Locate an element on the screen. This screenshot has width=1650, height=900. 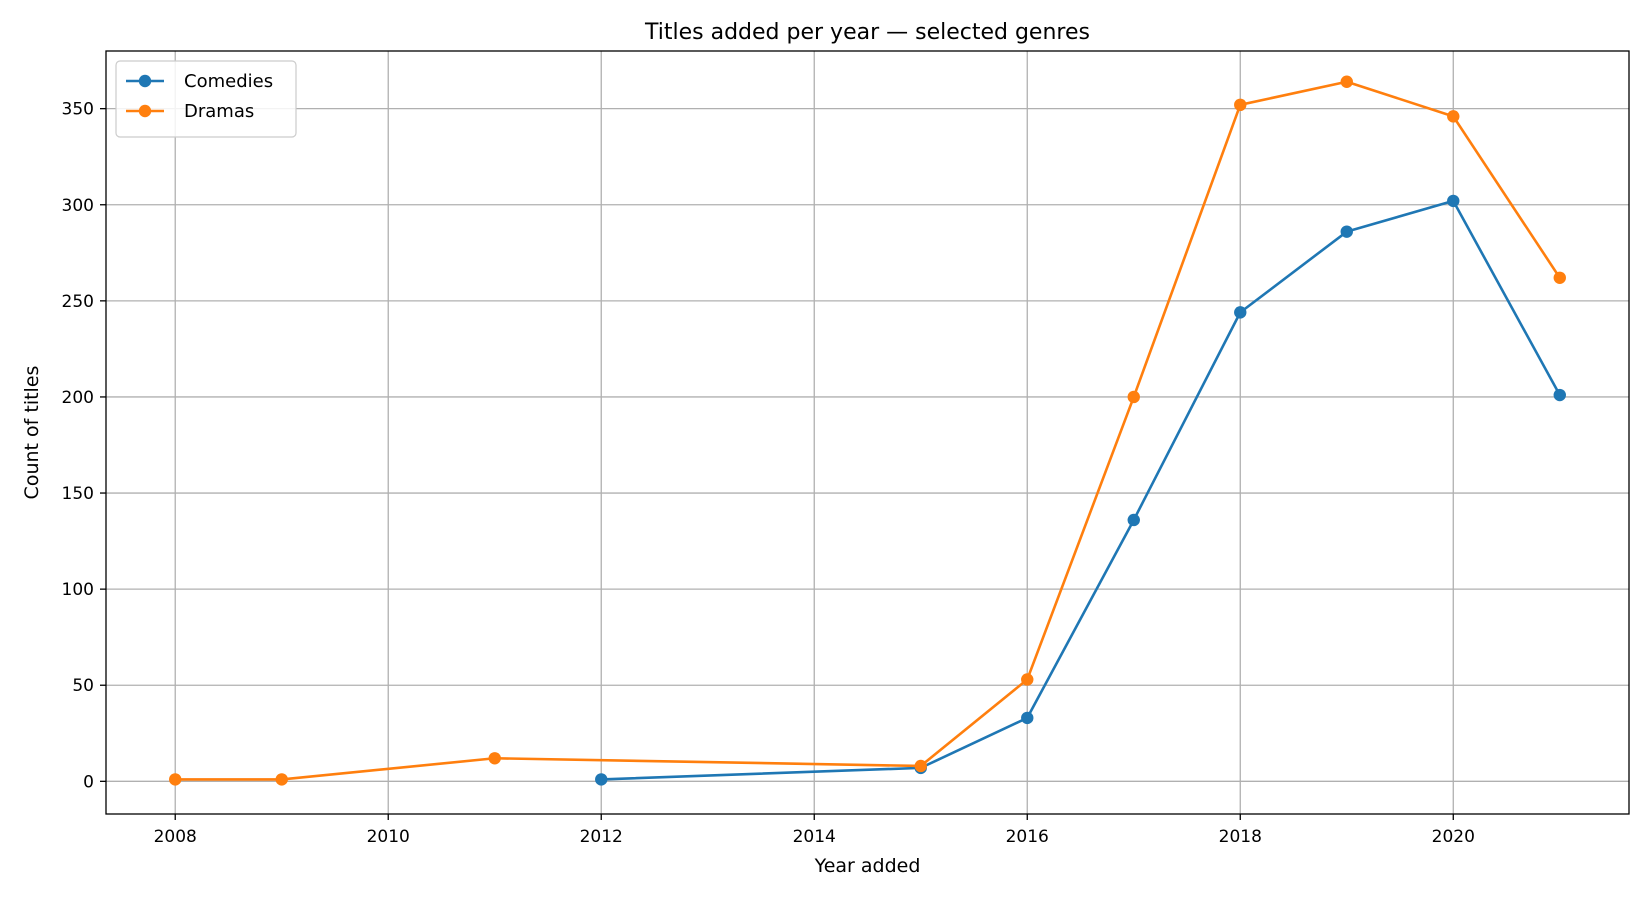
x-tick-label: 2016 is located at coordinates (1027, 837).